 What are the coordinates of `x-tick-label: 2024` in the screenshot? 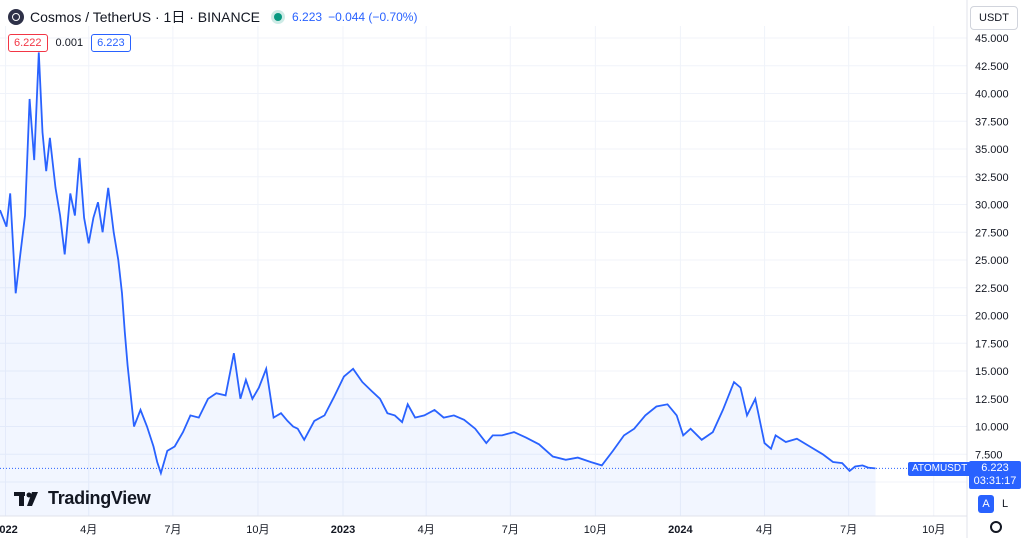 It's located at (680, 530).